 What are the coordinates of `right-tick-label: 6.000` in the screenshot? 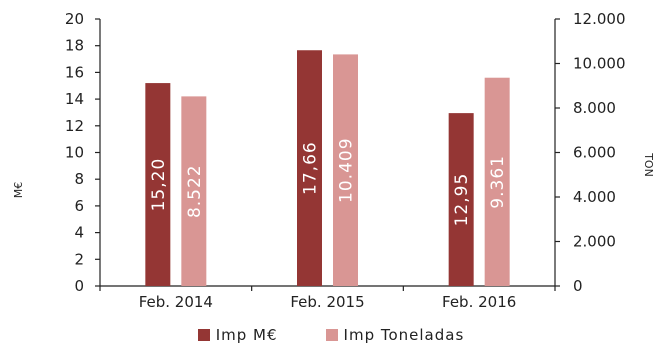 It's located at (594, 153).